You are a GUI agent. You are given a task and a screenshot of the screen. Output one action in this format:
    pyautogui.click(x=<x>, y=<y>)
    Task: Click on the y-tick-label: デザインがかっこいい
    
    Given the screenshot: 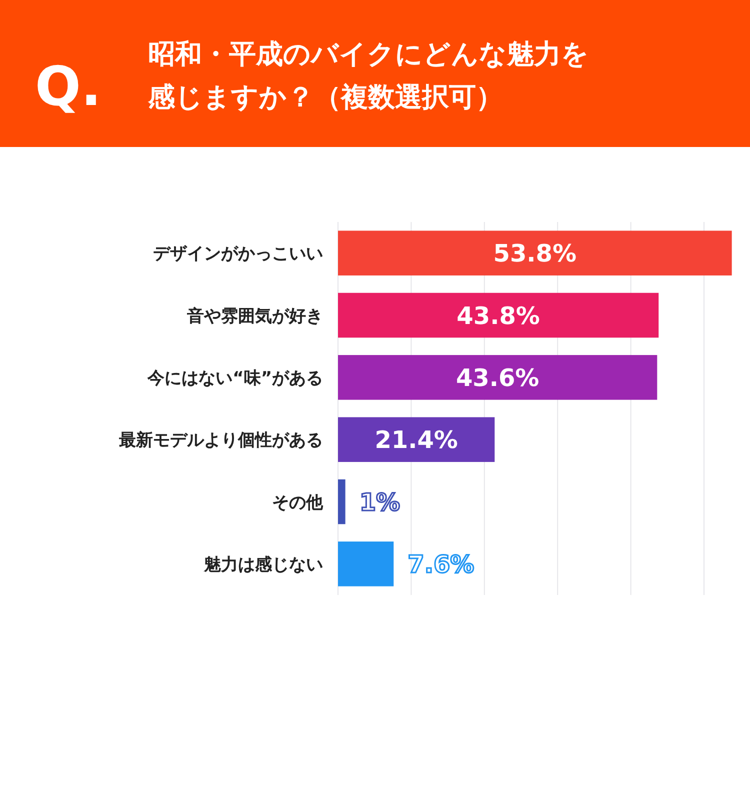 What is the action you would take?
    pyautogui.click(x=238, y=254)
    